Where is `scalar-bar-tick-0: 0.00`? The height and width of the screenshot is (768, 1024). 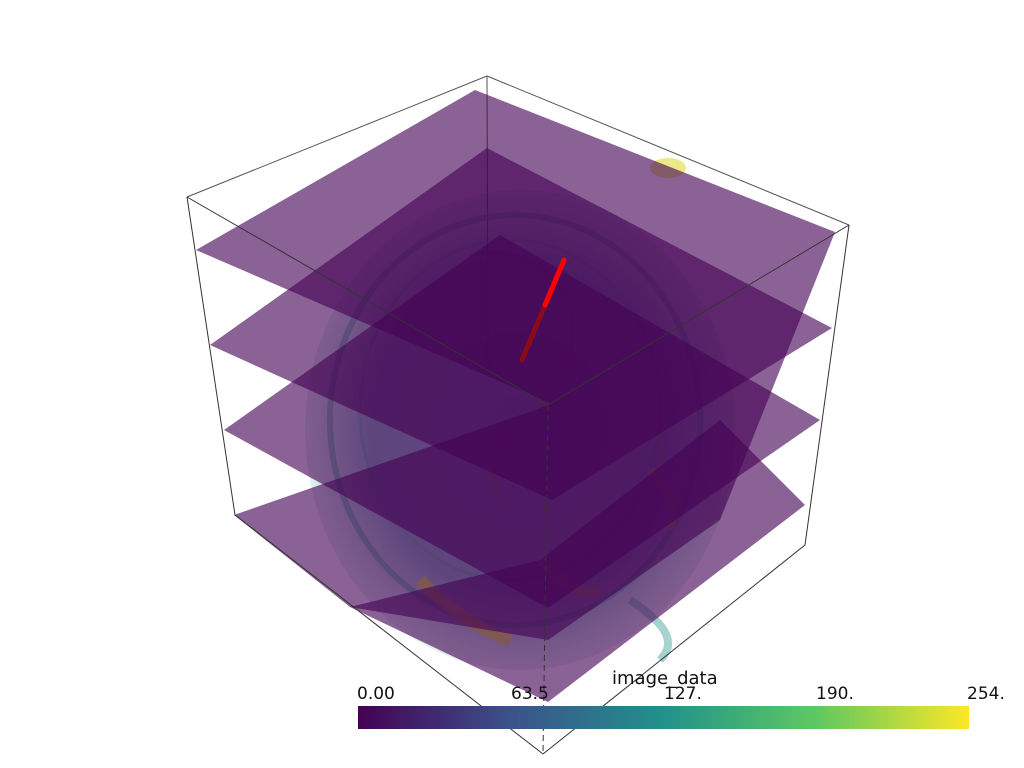
scalar-bar-tick-0: 0.00 is located at coordinates (376, 694).